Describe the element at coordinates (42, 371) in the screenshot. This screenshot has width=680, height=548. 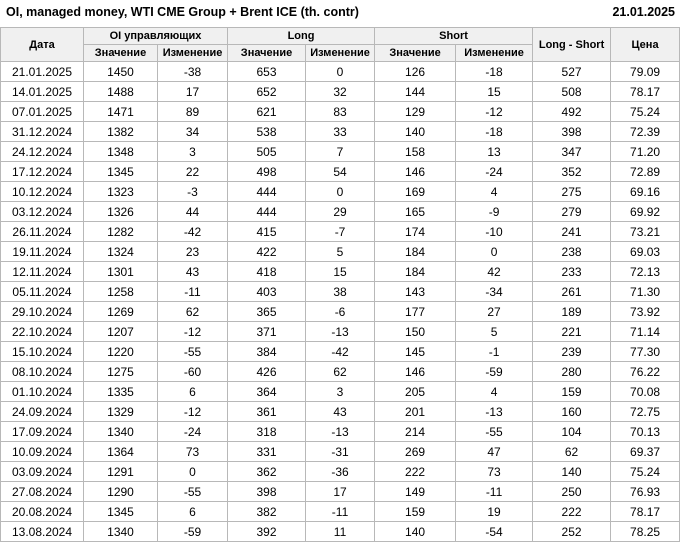
I see `date-cell: 08.10.2024` at that location.